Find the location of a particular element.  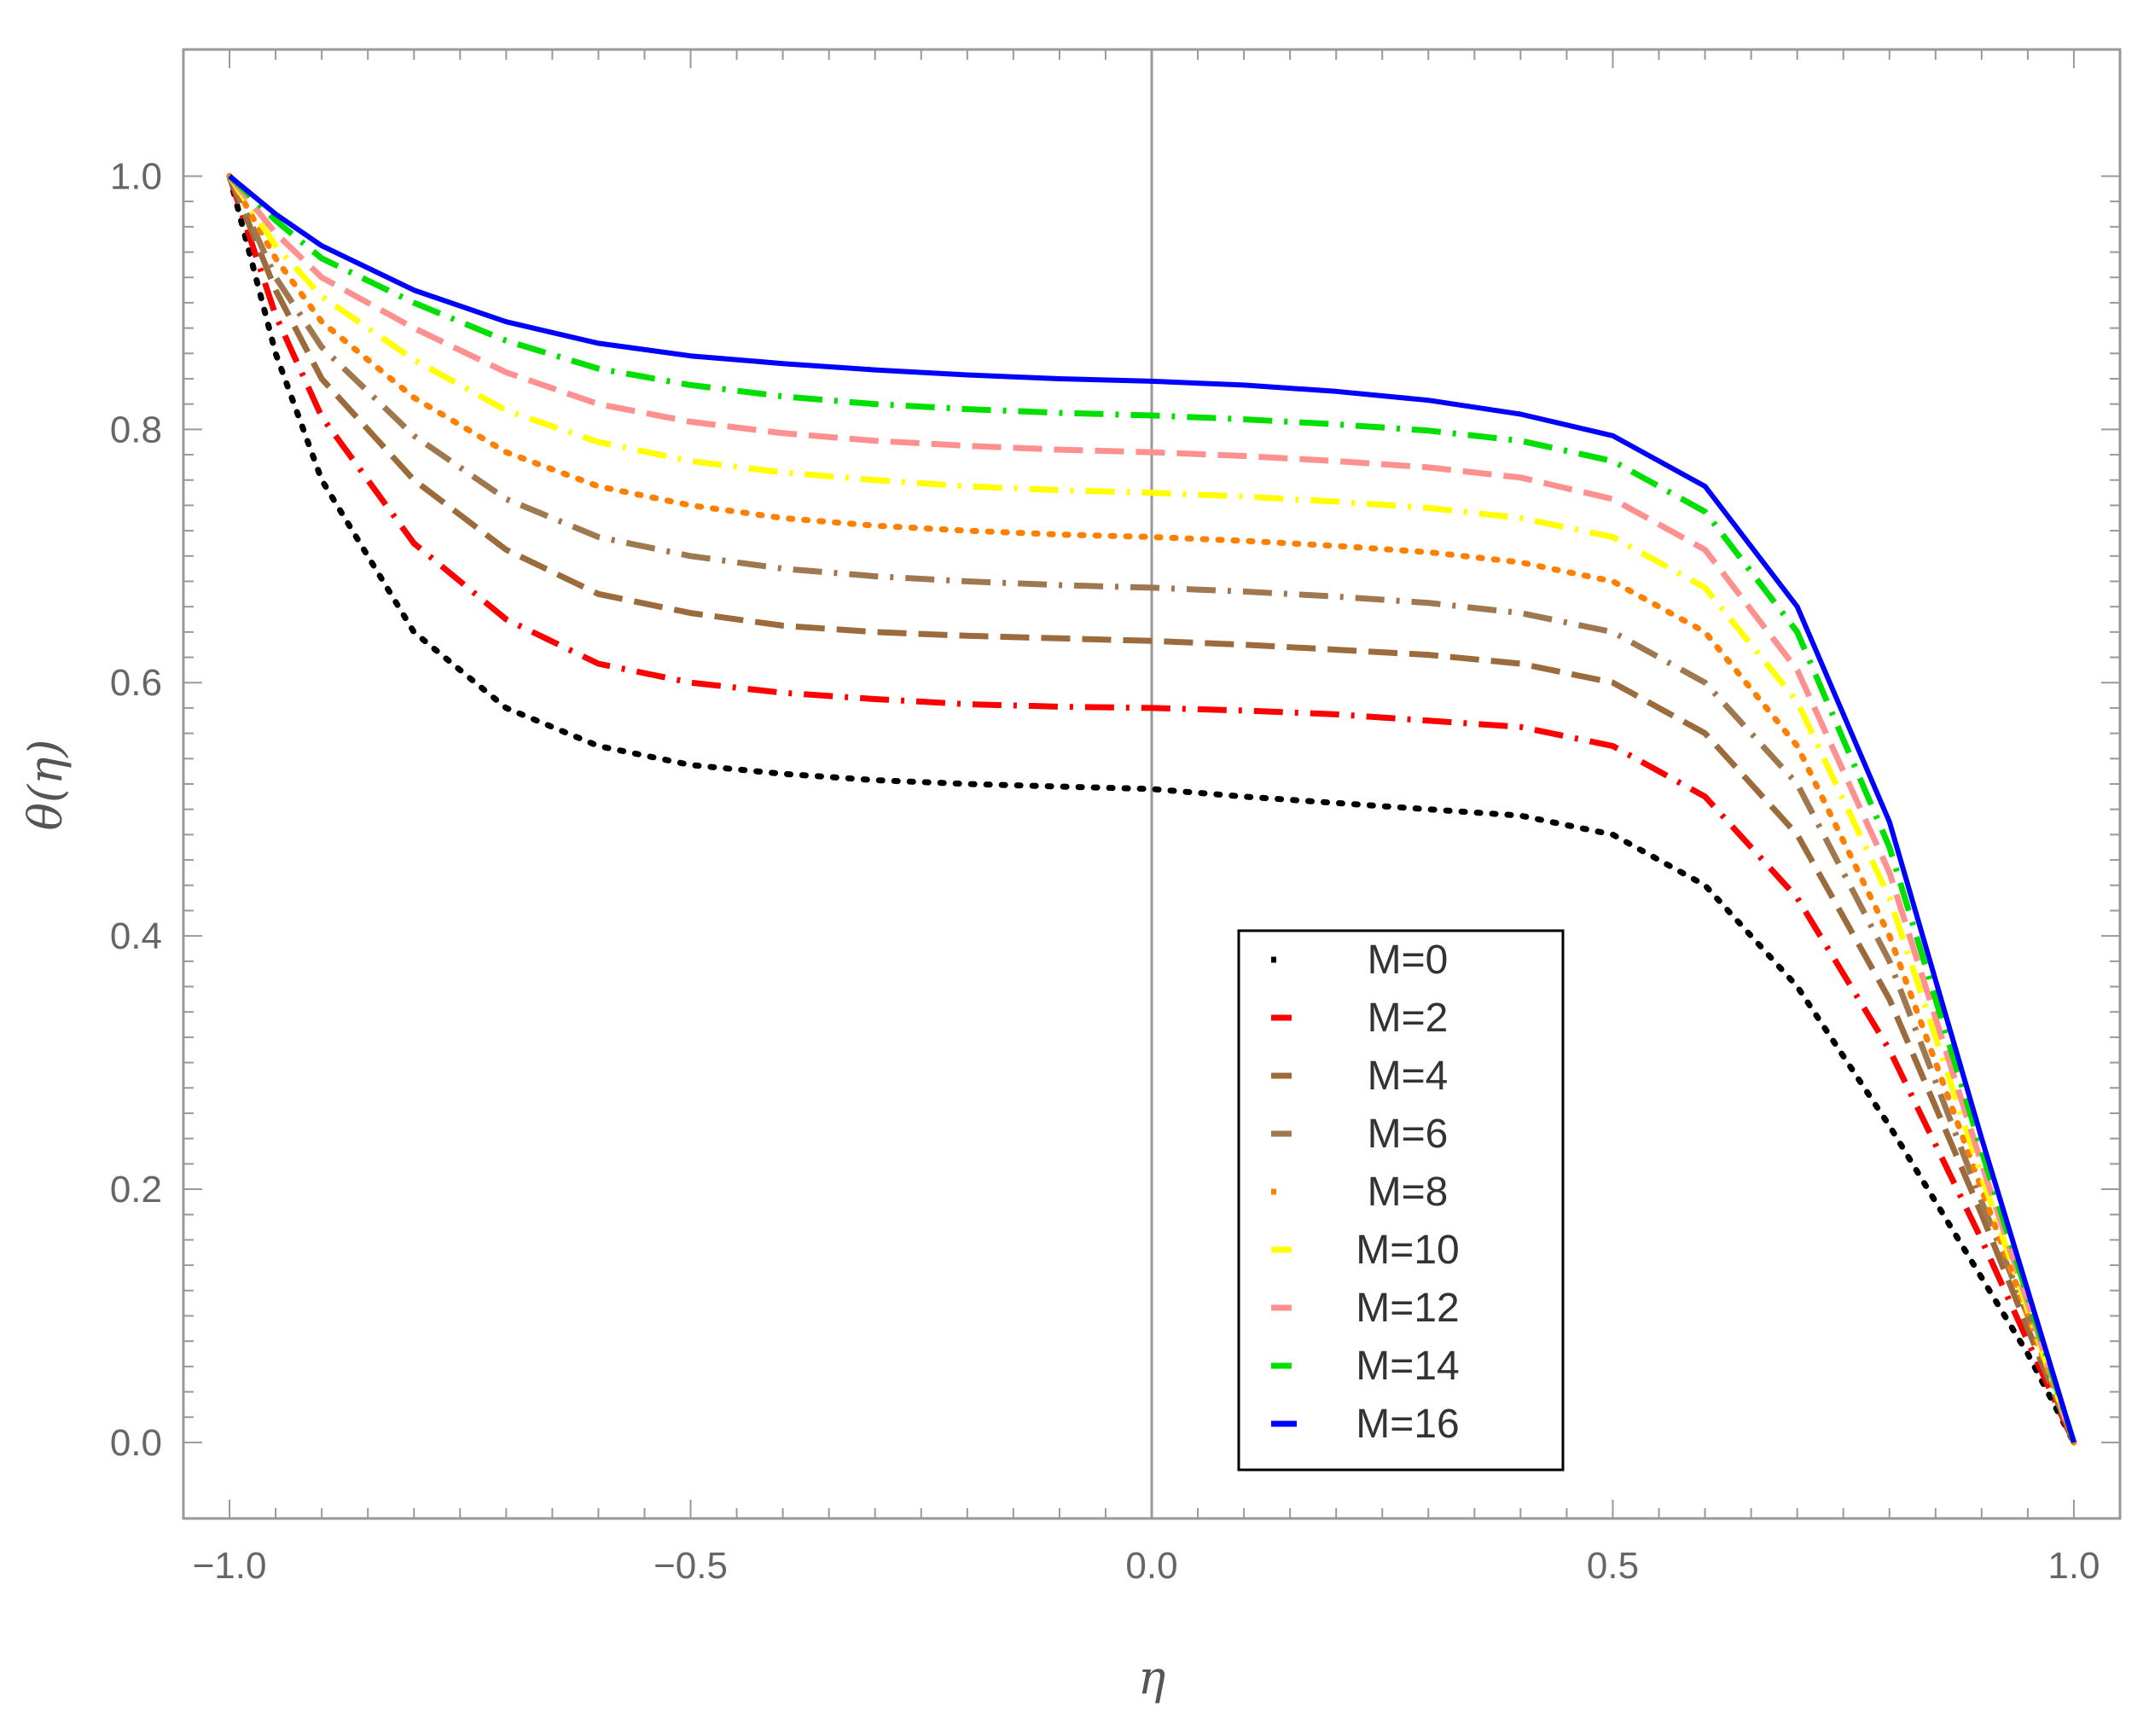

legend-label: M=2 is located at coordinates (1408, 1018).